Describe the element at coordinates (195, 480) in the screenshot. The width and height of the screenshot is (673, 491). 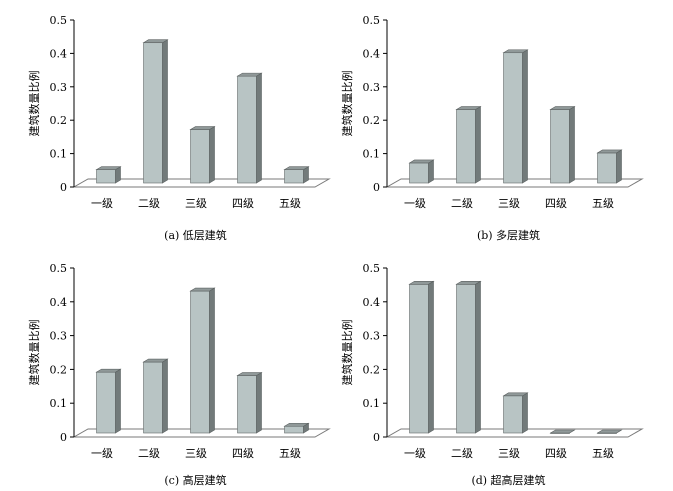
I see `panel-caption: (c) 高层建筑` at that location.